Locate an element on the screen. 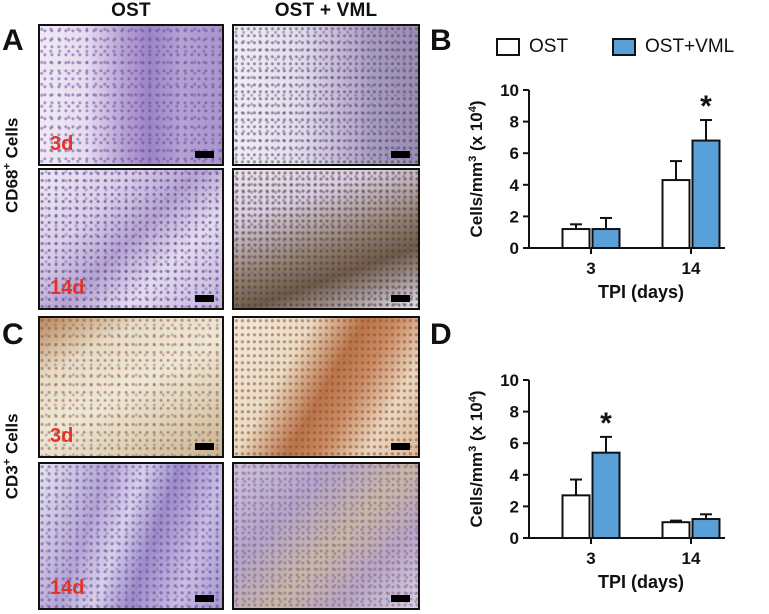  chart-b: 0 2 4 6 8 10 Cells/mm3 (x 104) 3 * 14 TPI (days) is located at coordinates (596, 191).